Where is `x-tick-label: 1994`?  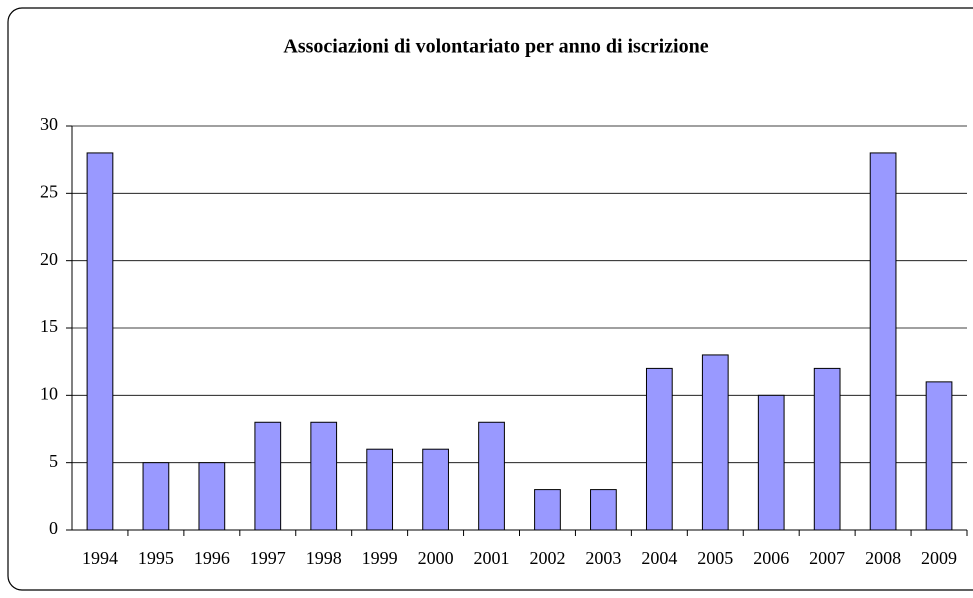 x-tick-label: 1994 is located at coordinates (100, 558).